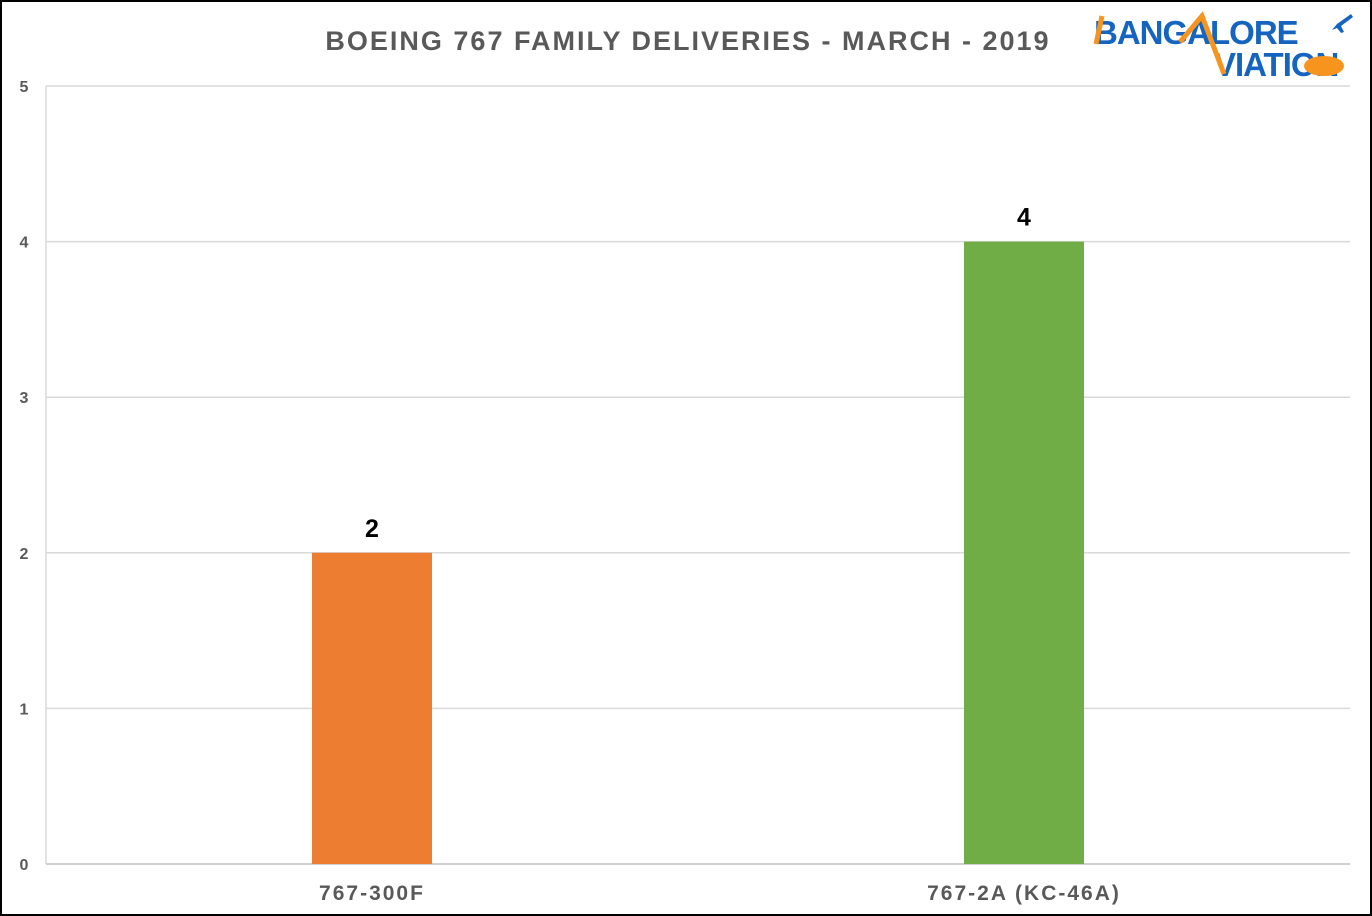  I want to click on data-label-1: 2, so click(372, 529).